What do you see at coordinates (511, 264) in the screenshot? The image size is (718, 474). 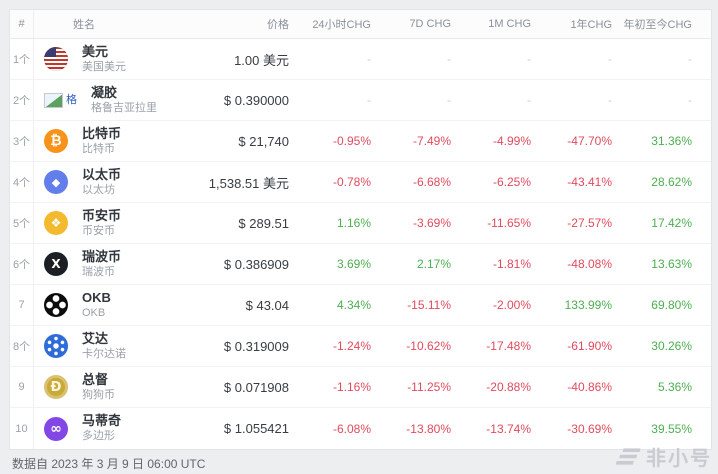 I see `change-1m-cell: -1.81%` at bounding box center [511, 264].